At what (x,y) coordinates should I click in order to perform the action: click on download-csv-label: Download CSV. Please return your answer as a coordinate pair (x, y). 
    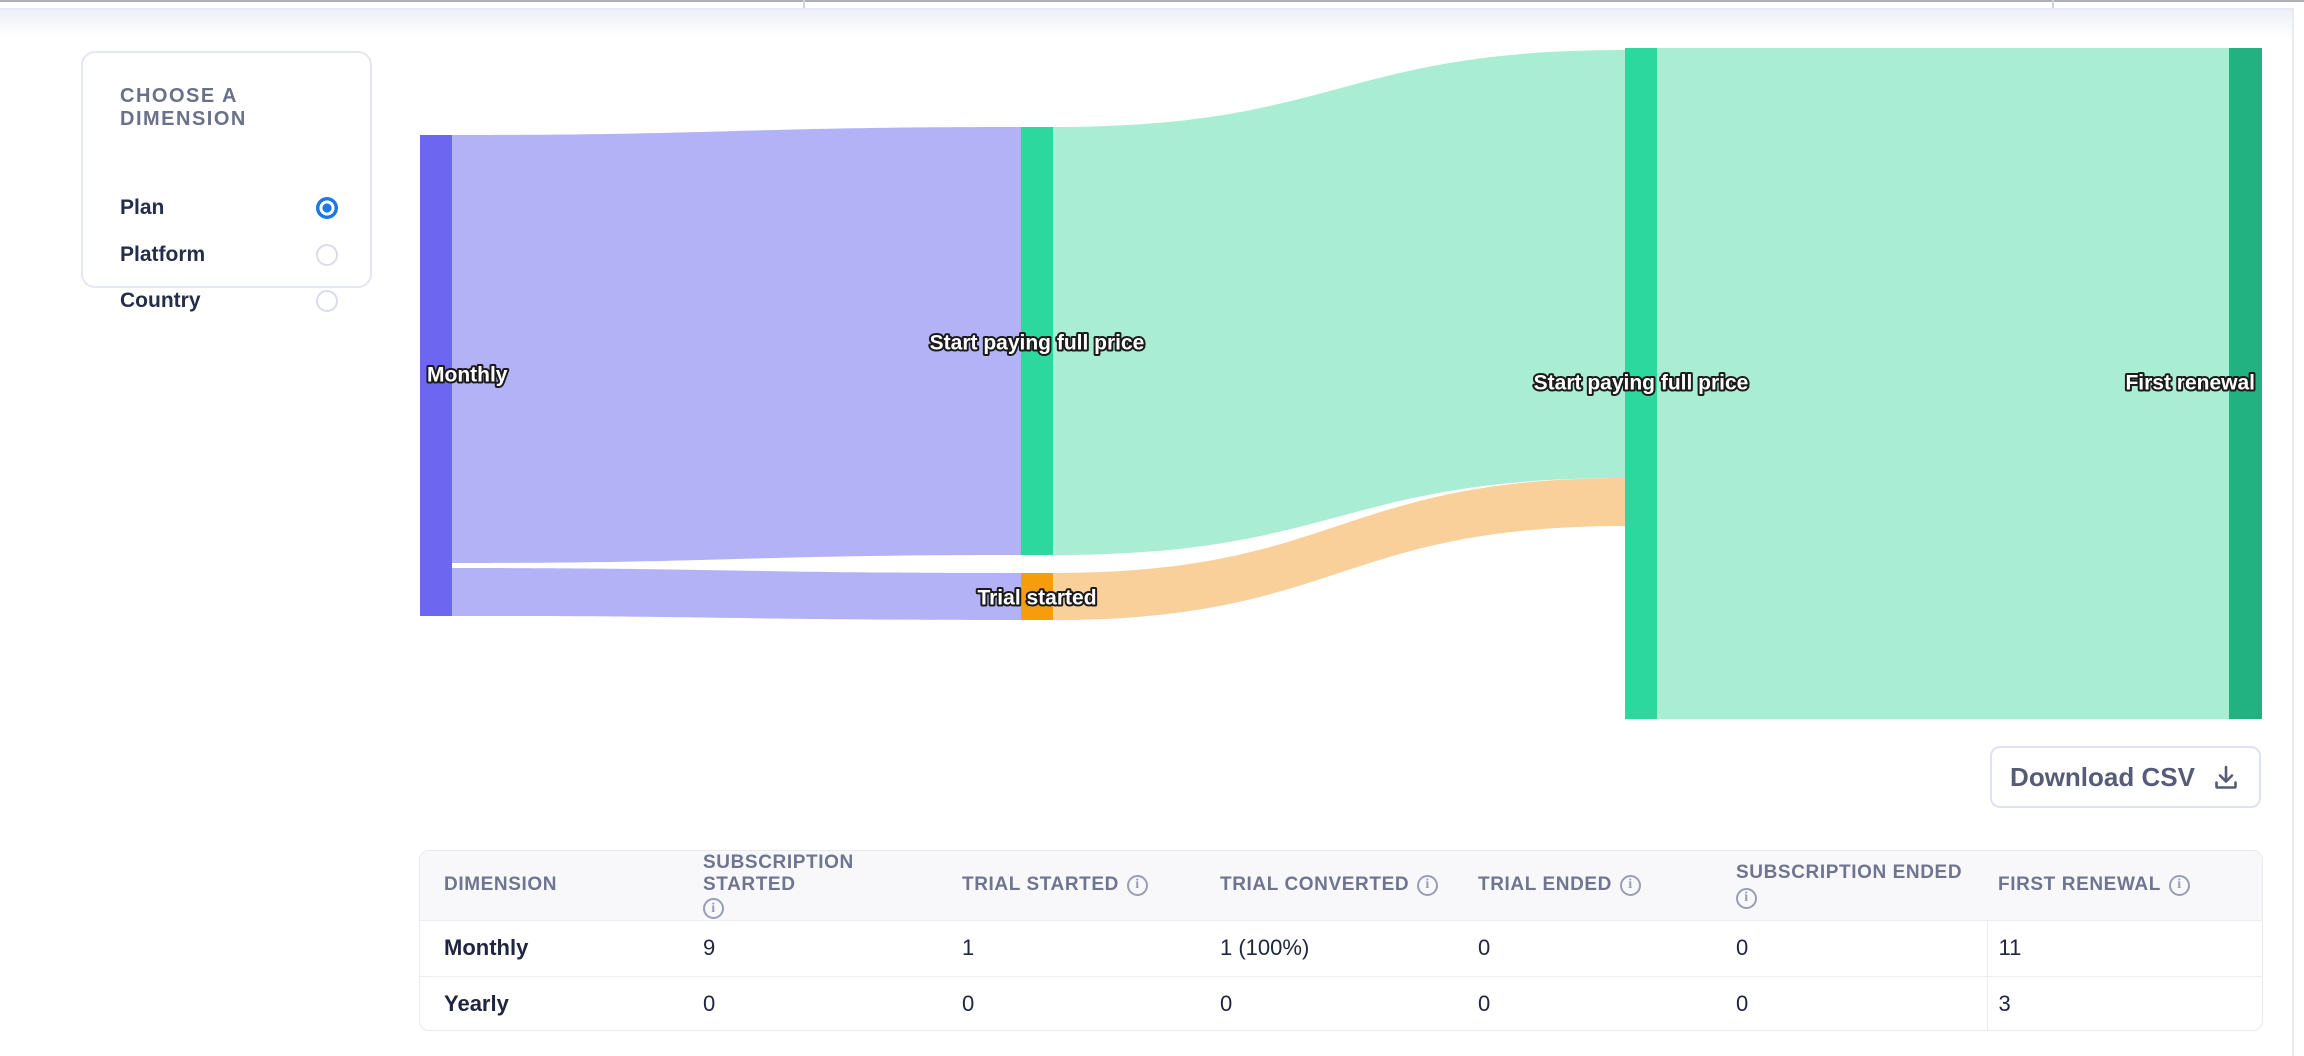
    Looking at the image, I should click on (2102, 776).